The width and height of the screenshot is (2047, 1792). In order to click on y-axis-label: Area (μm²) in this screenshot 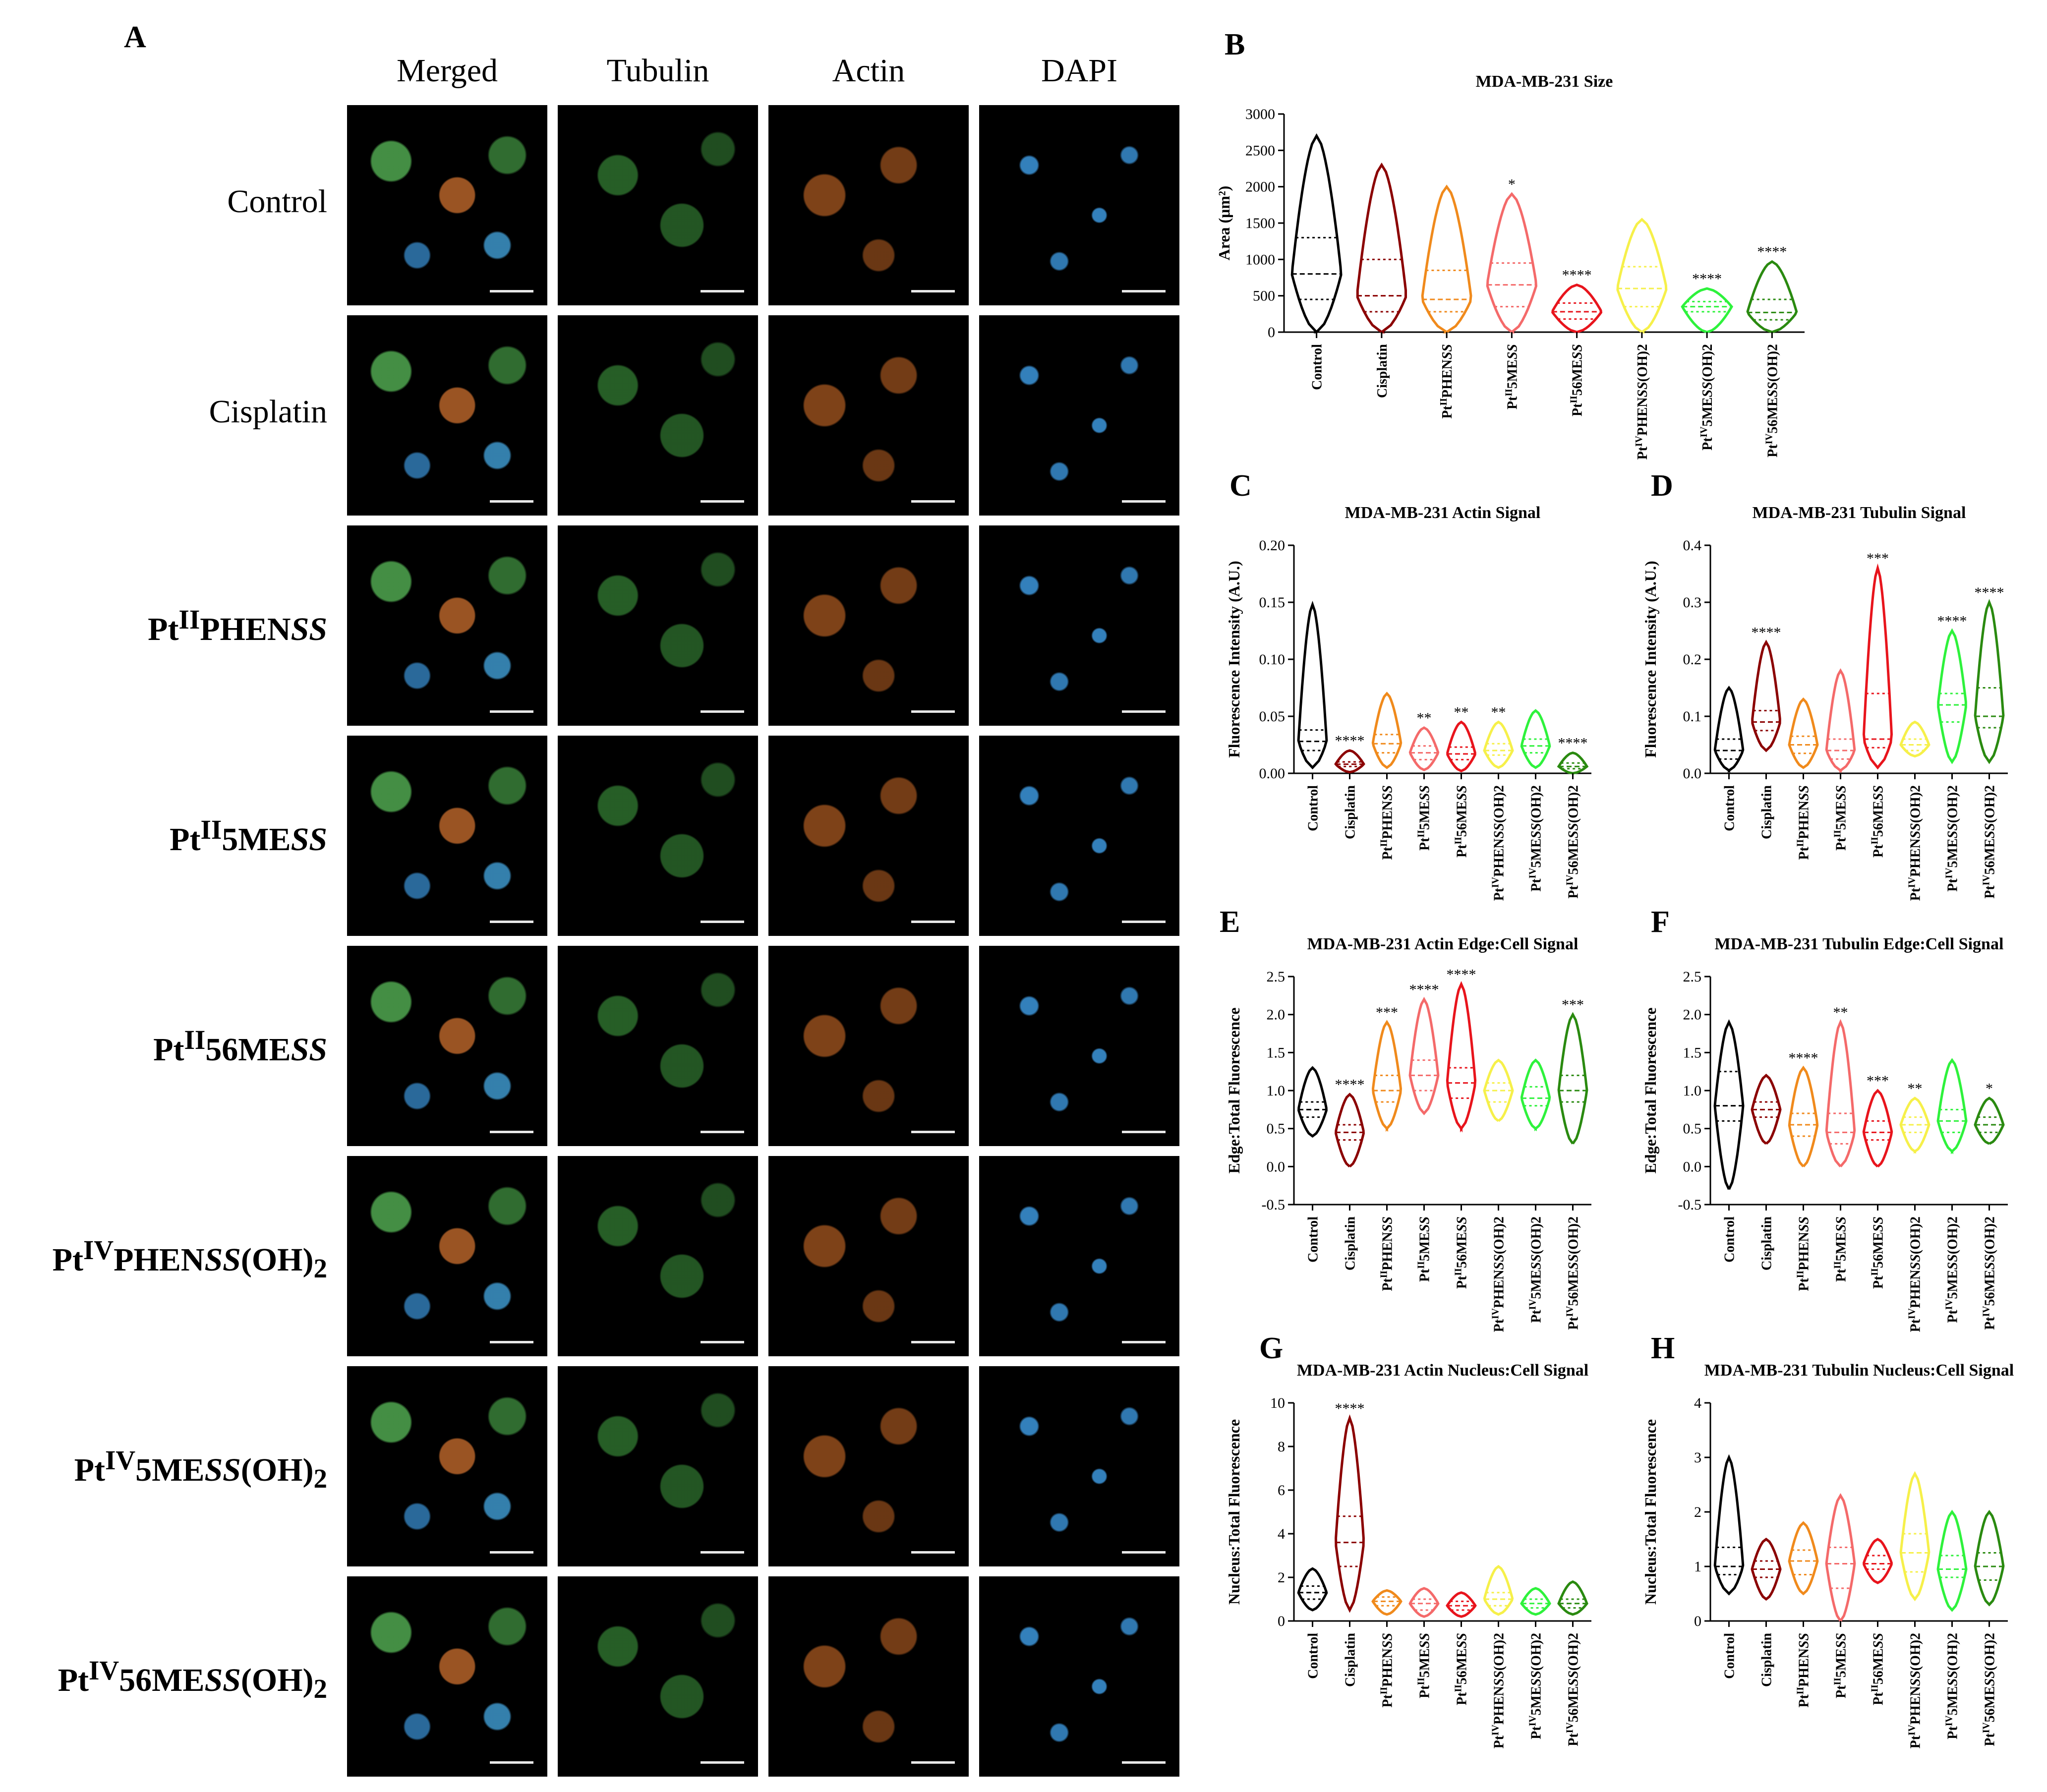, I will do `click(1224, 224)`.